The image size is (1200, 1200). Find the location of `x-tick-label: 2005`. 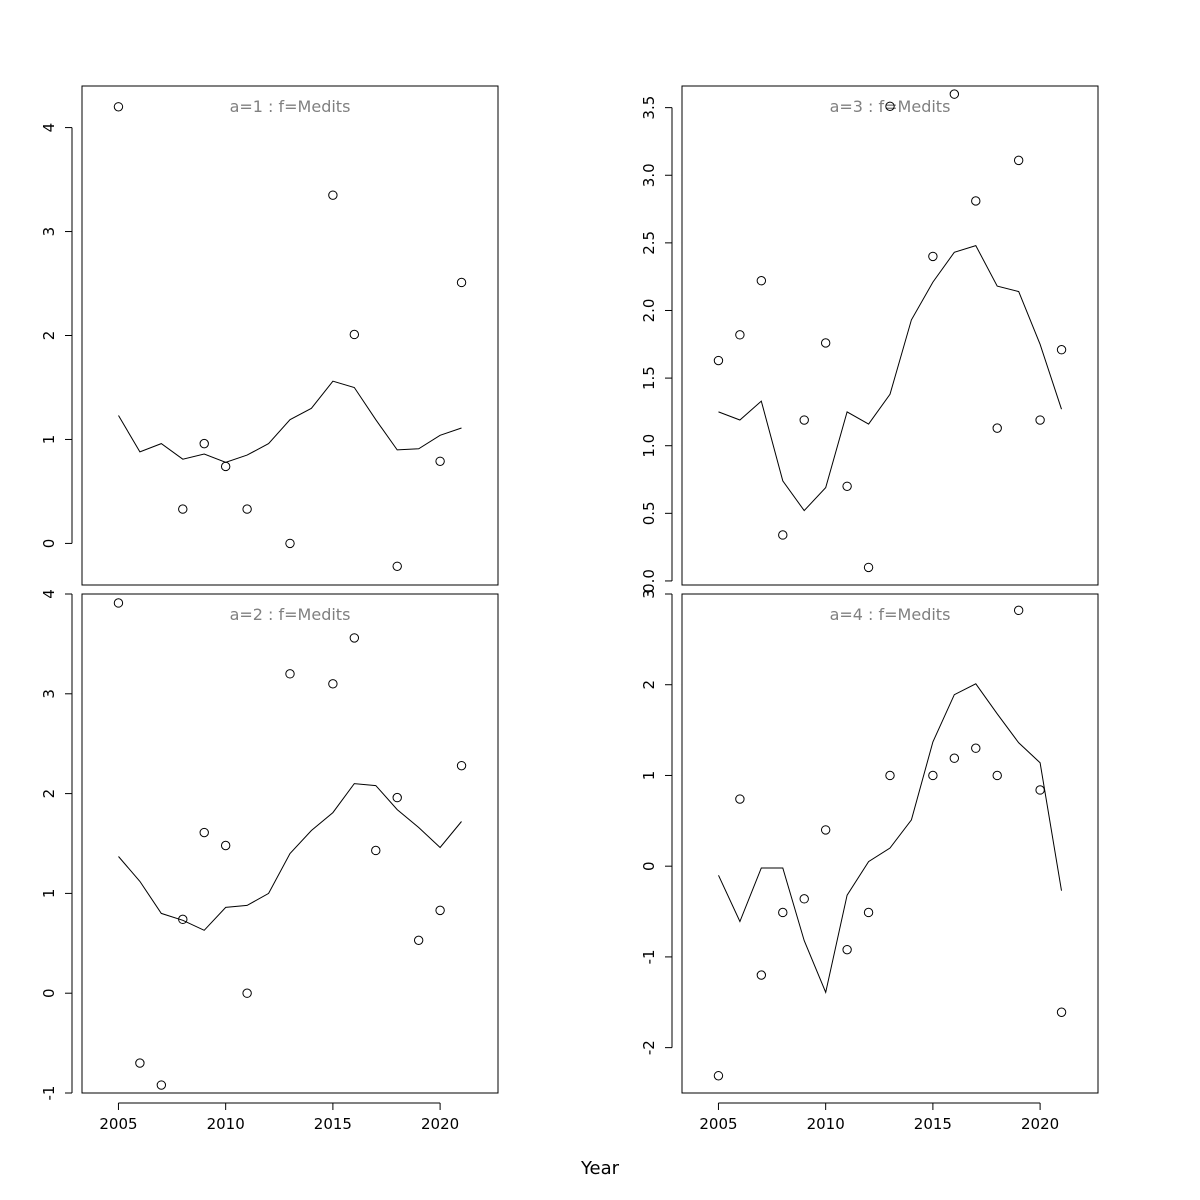

x-tick-label: 2005 is located at coordinates (118, 1124).